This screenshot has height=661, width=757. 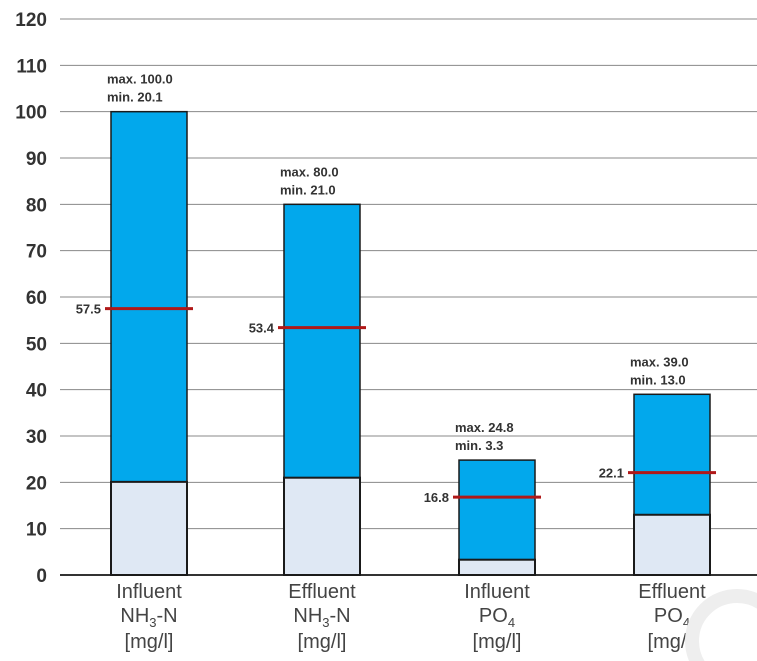 I want to click on max-label: max. 100.0, so click(x=140, y=79).